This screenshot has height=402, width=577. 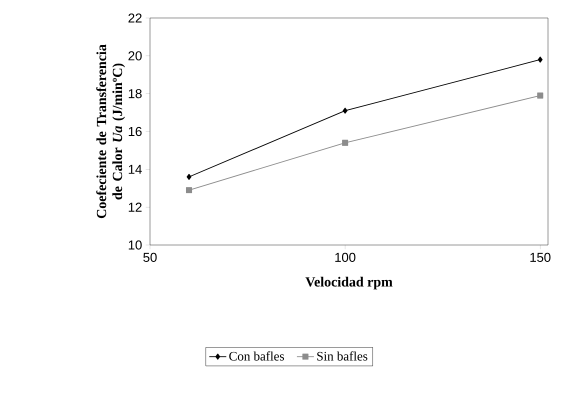 What do you see at coordinates (135, 18) in the screenshot?
I see `y-tick-label: 22` at bounding box center [135, 18].